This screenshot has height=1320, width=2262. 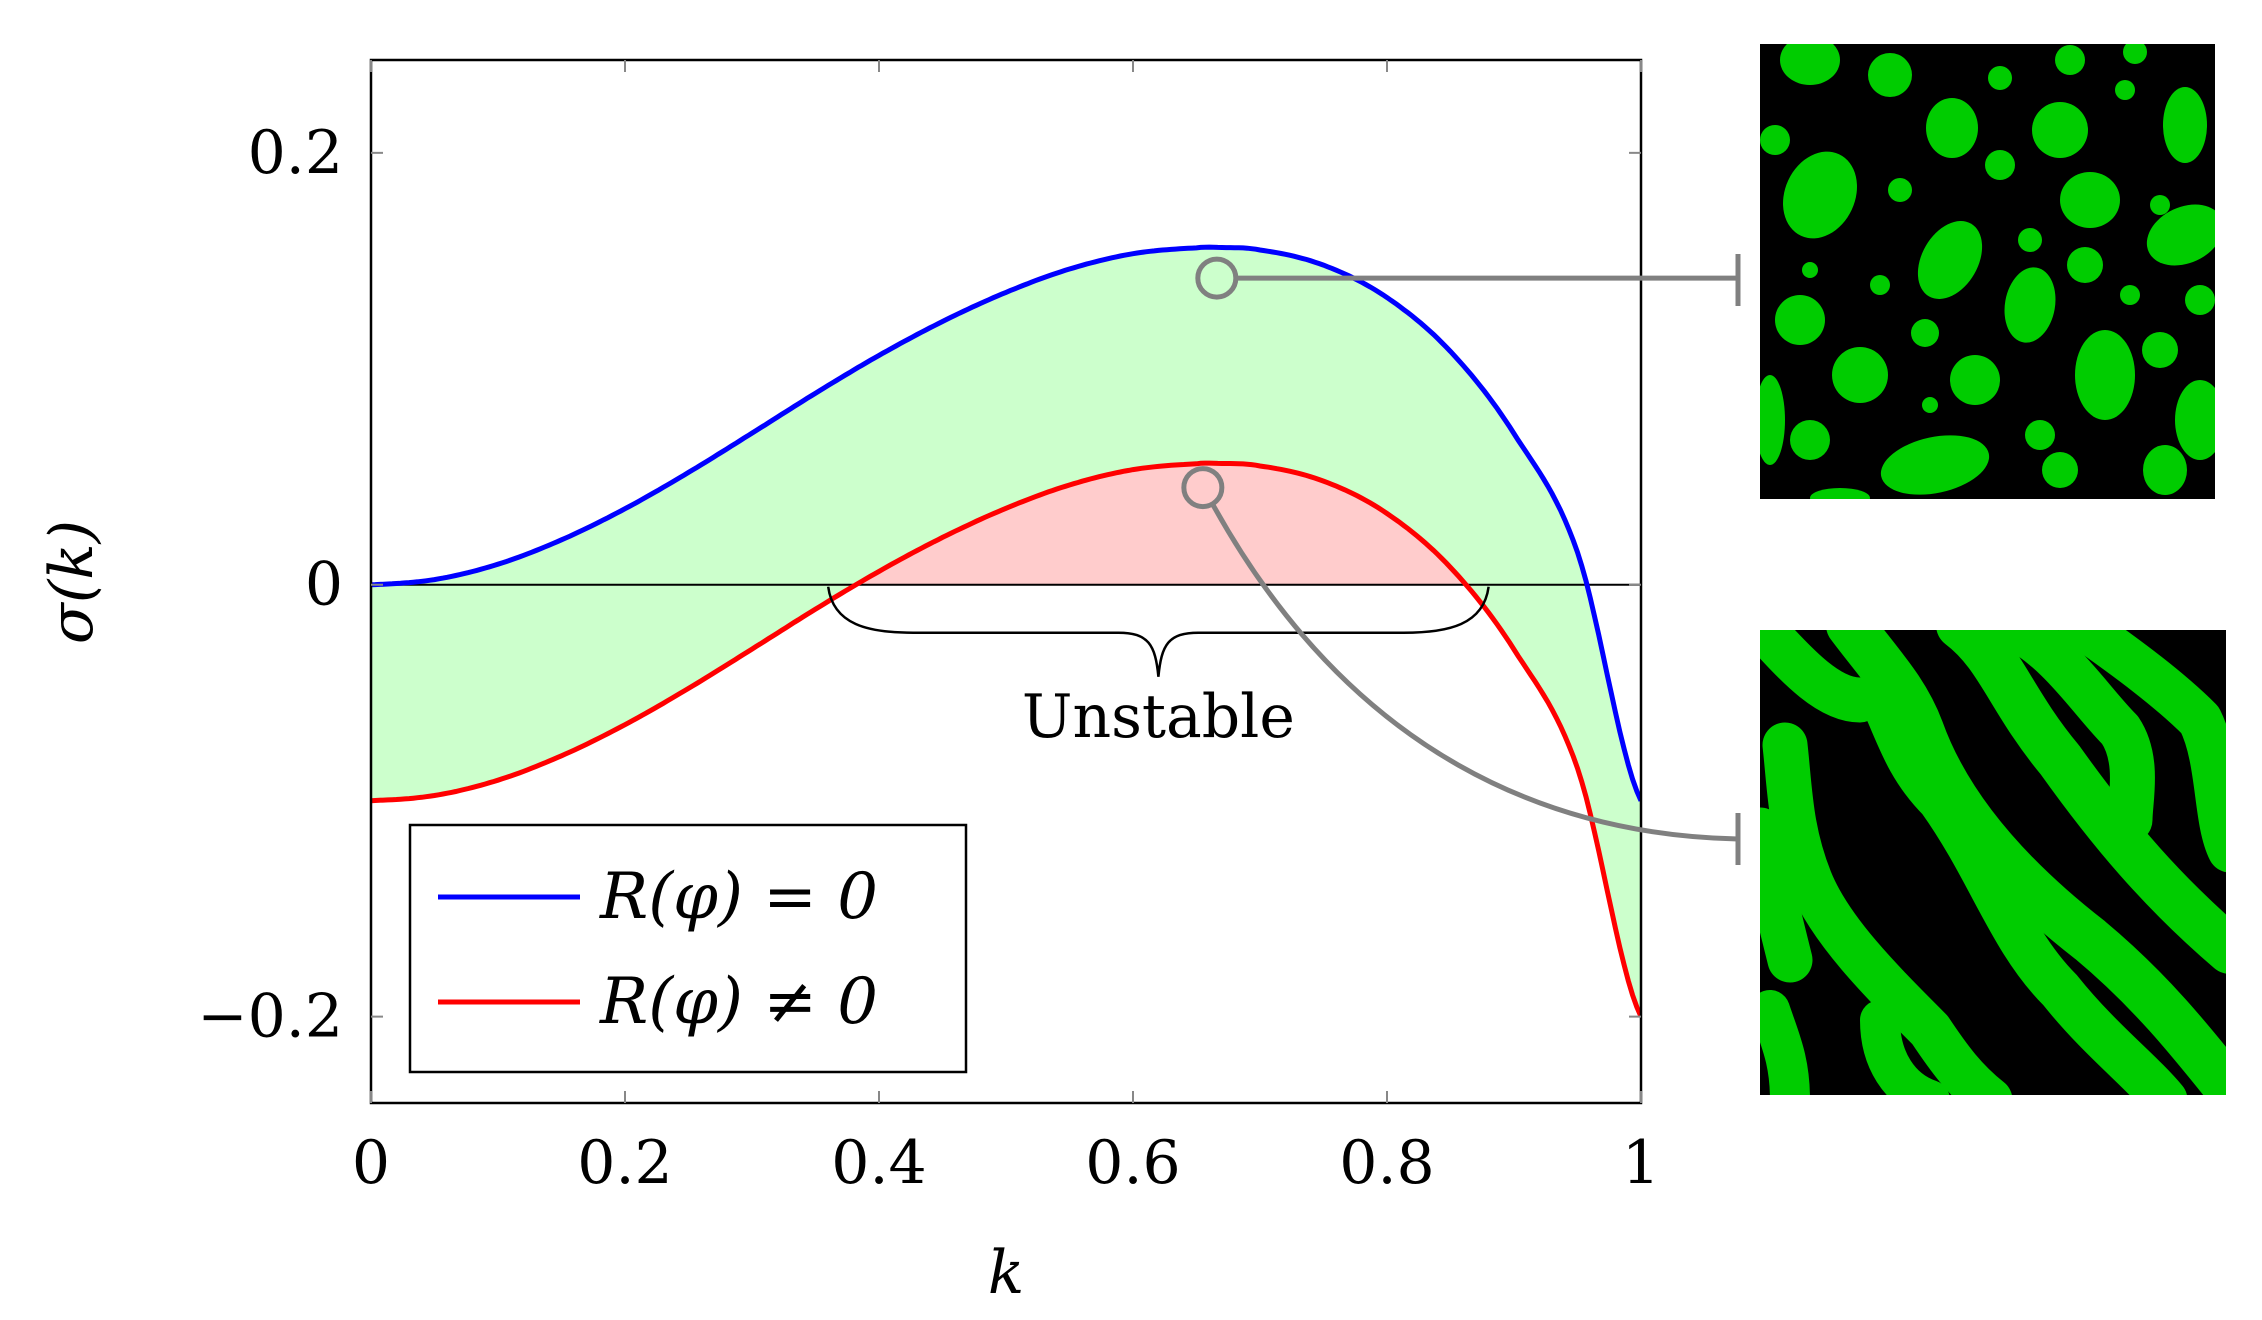 I want to click on unstable-region-fill, so click(x=1158, y=524).